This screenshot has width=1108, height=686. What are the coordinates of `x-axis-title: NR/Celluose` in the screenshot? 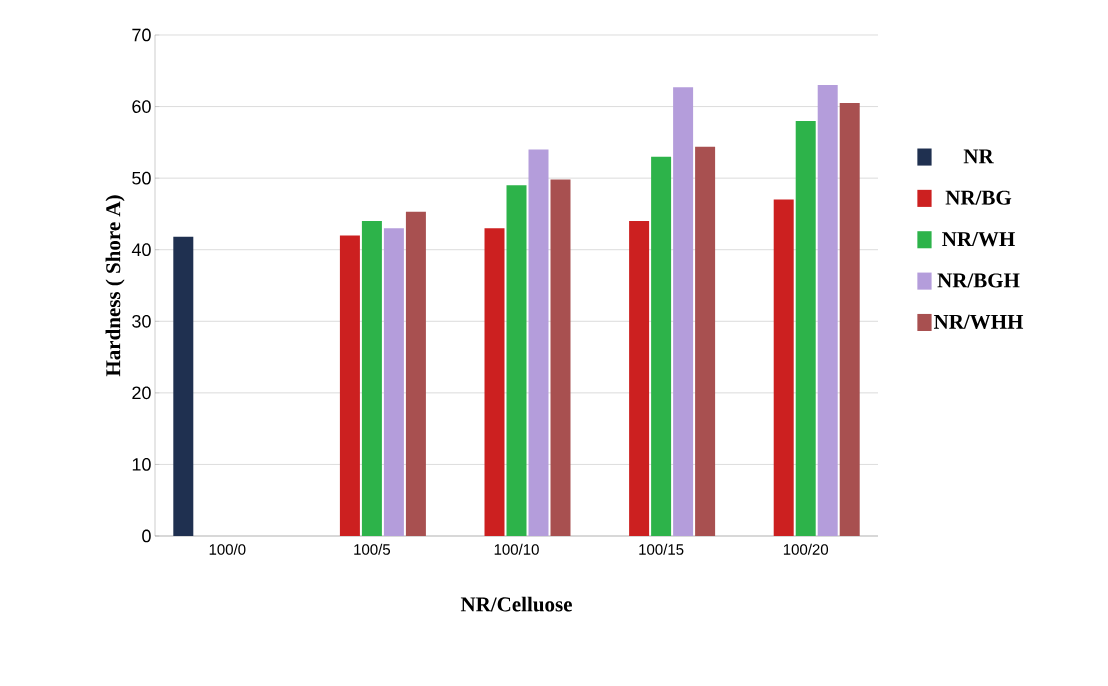 It's located at (516, 604).